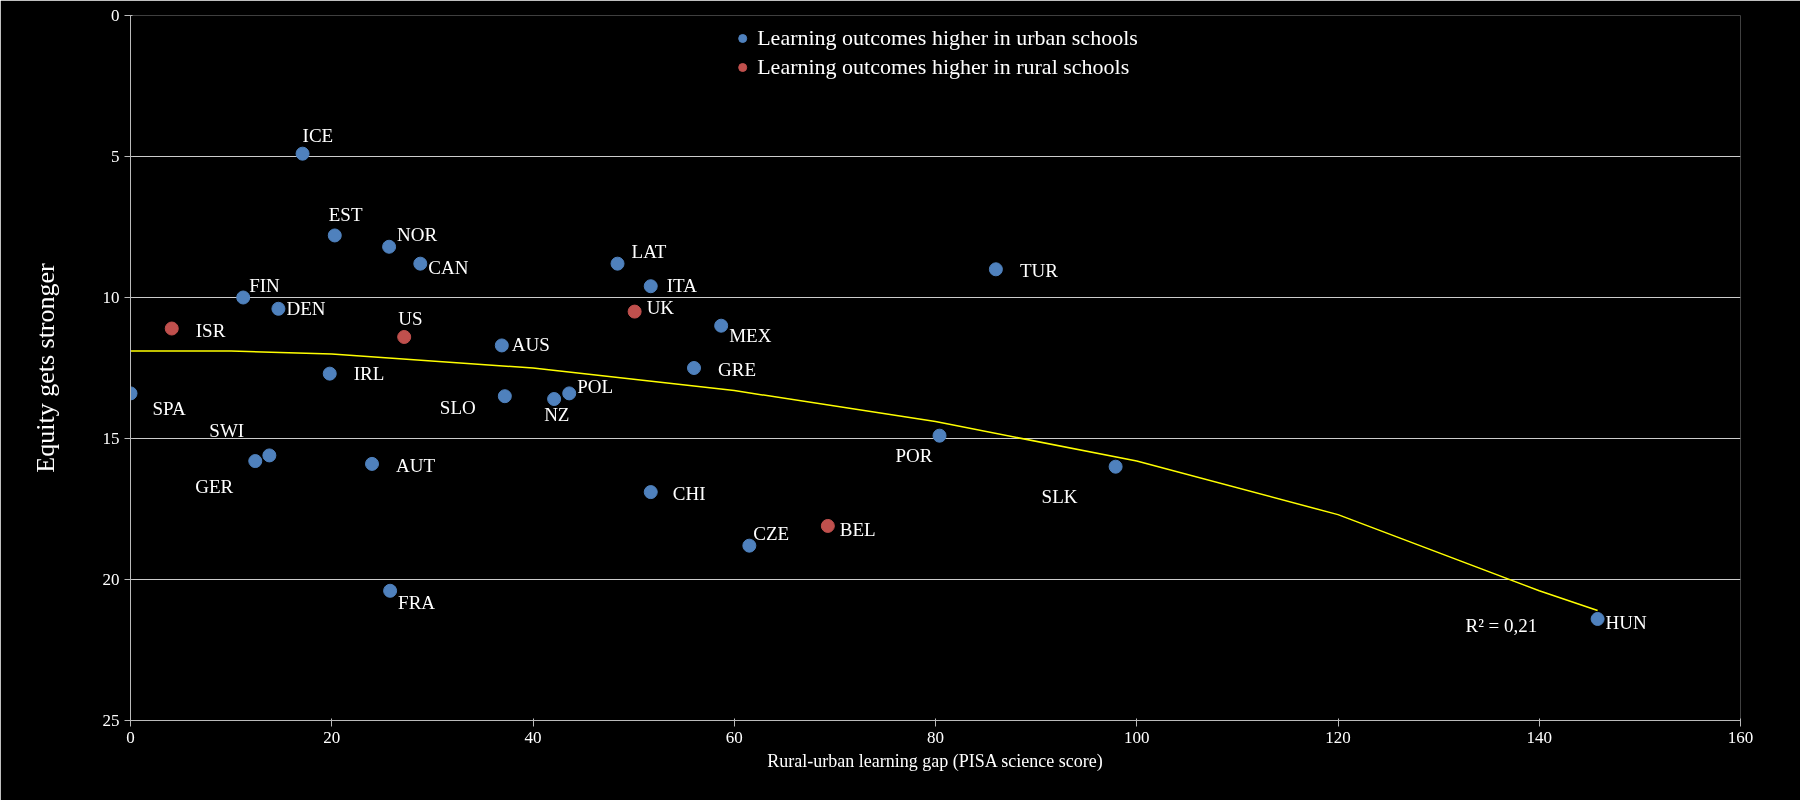 The image size is (1814, 809). Describe the element at coordinates (416, 465) in the screenshot. I see `annotation: AUT` at that location.